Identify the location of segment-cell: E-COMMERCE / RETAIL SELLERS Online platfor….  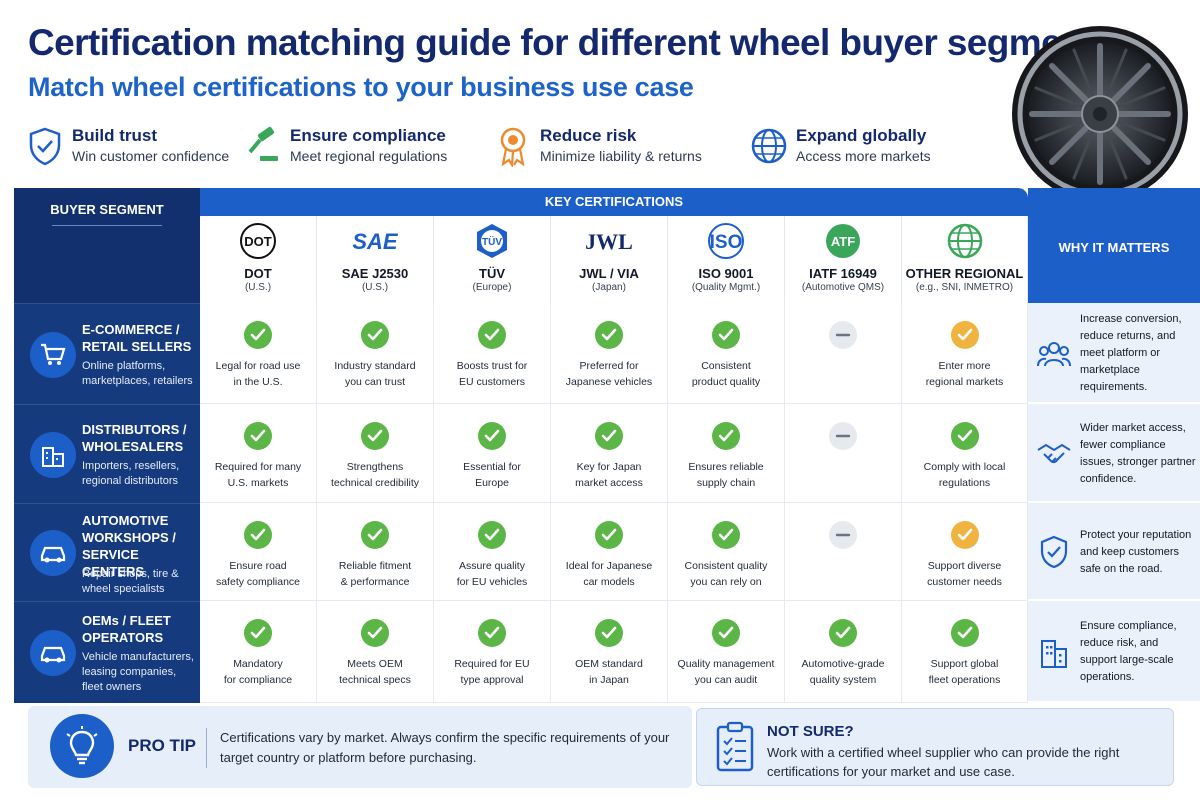
(107, 353).